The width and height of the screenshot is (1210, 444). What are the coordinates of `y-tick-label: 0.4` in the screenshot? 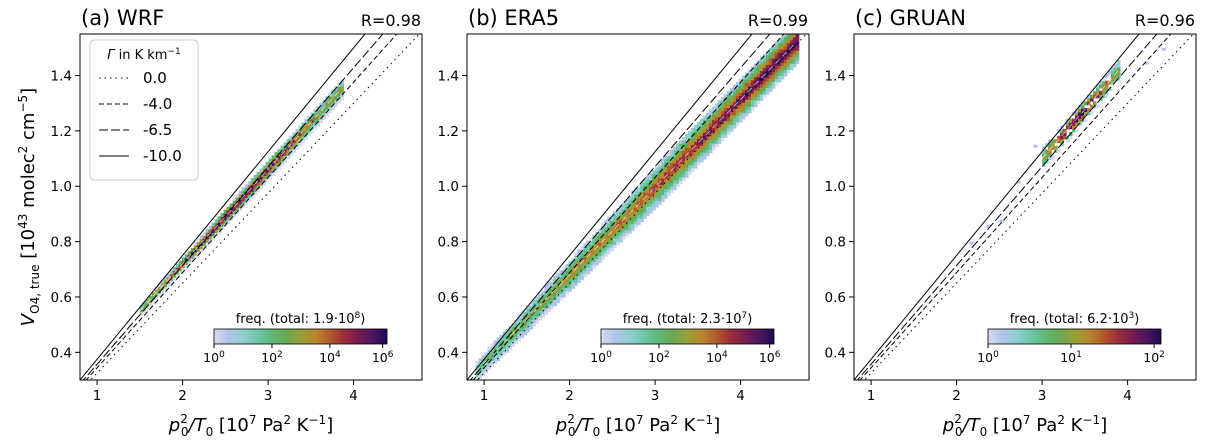 It's located at (448, 353).